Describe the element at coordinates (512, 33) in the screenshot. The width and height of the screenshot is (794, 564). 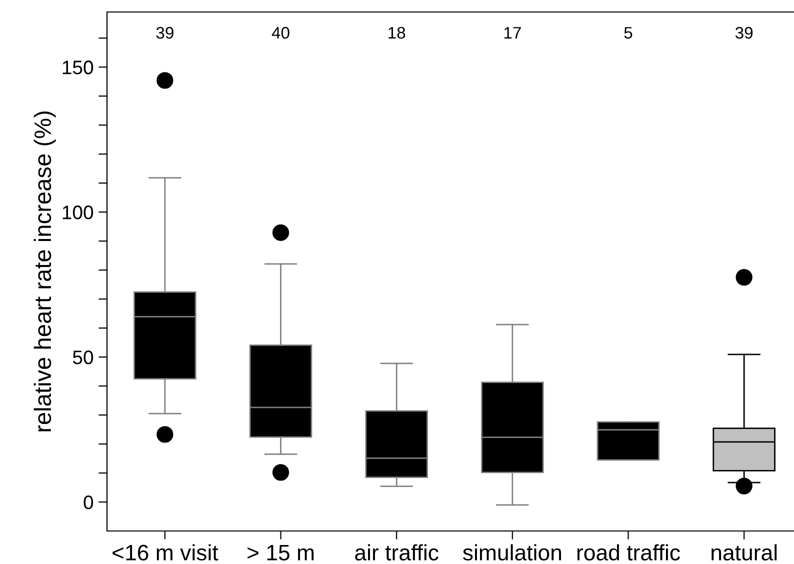
I see `annotation: 17` at that location.